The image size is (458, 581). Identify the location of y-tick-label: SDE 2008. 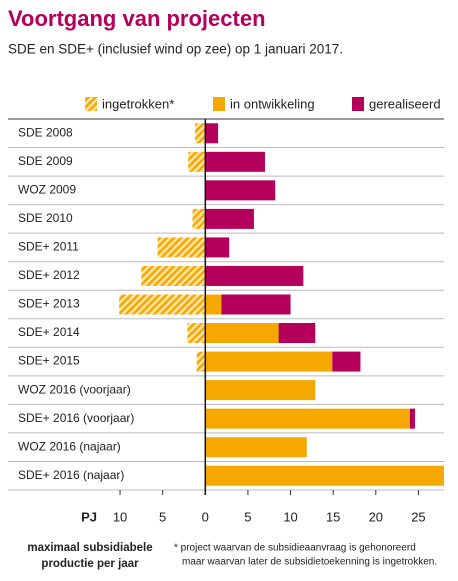
(45, 132).